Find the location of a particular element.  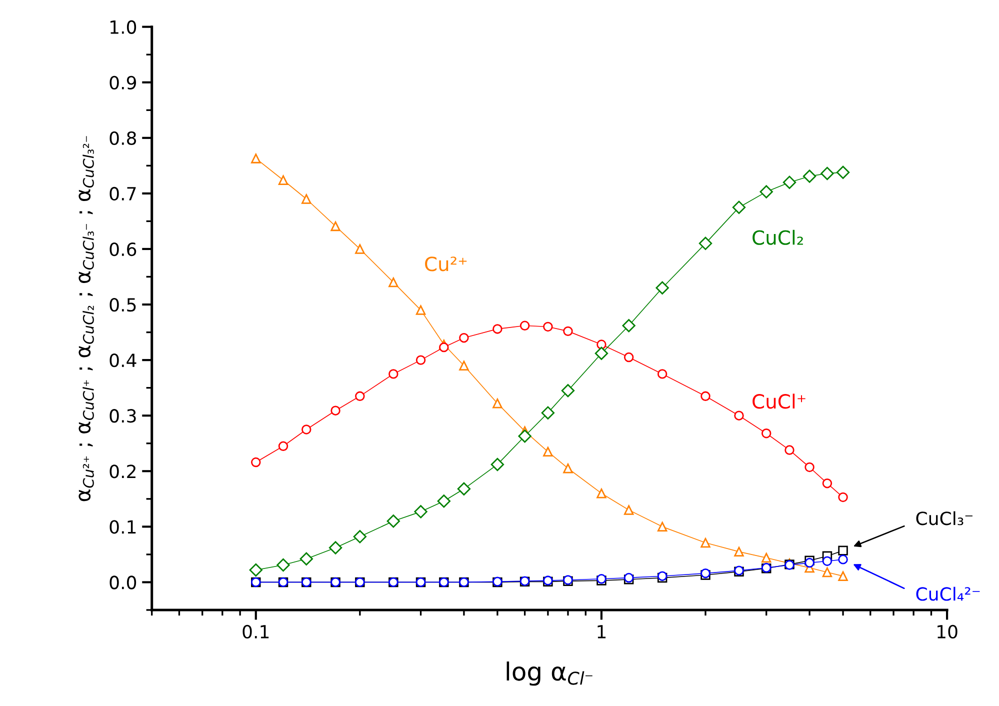

y-tick-label: 0.8 is located at coordinates (123, 138).